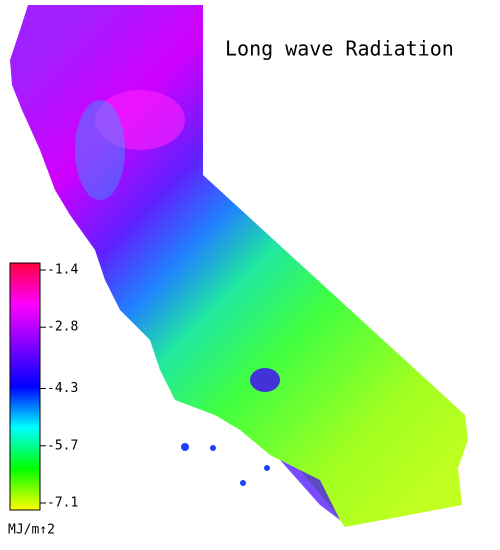  What do you see at coordinates (31, 530) in the screenshot?
I see `colorbar-unit: MJ/m↑2` at bounding box center [31, 530].